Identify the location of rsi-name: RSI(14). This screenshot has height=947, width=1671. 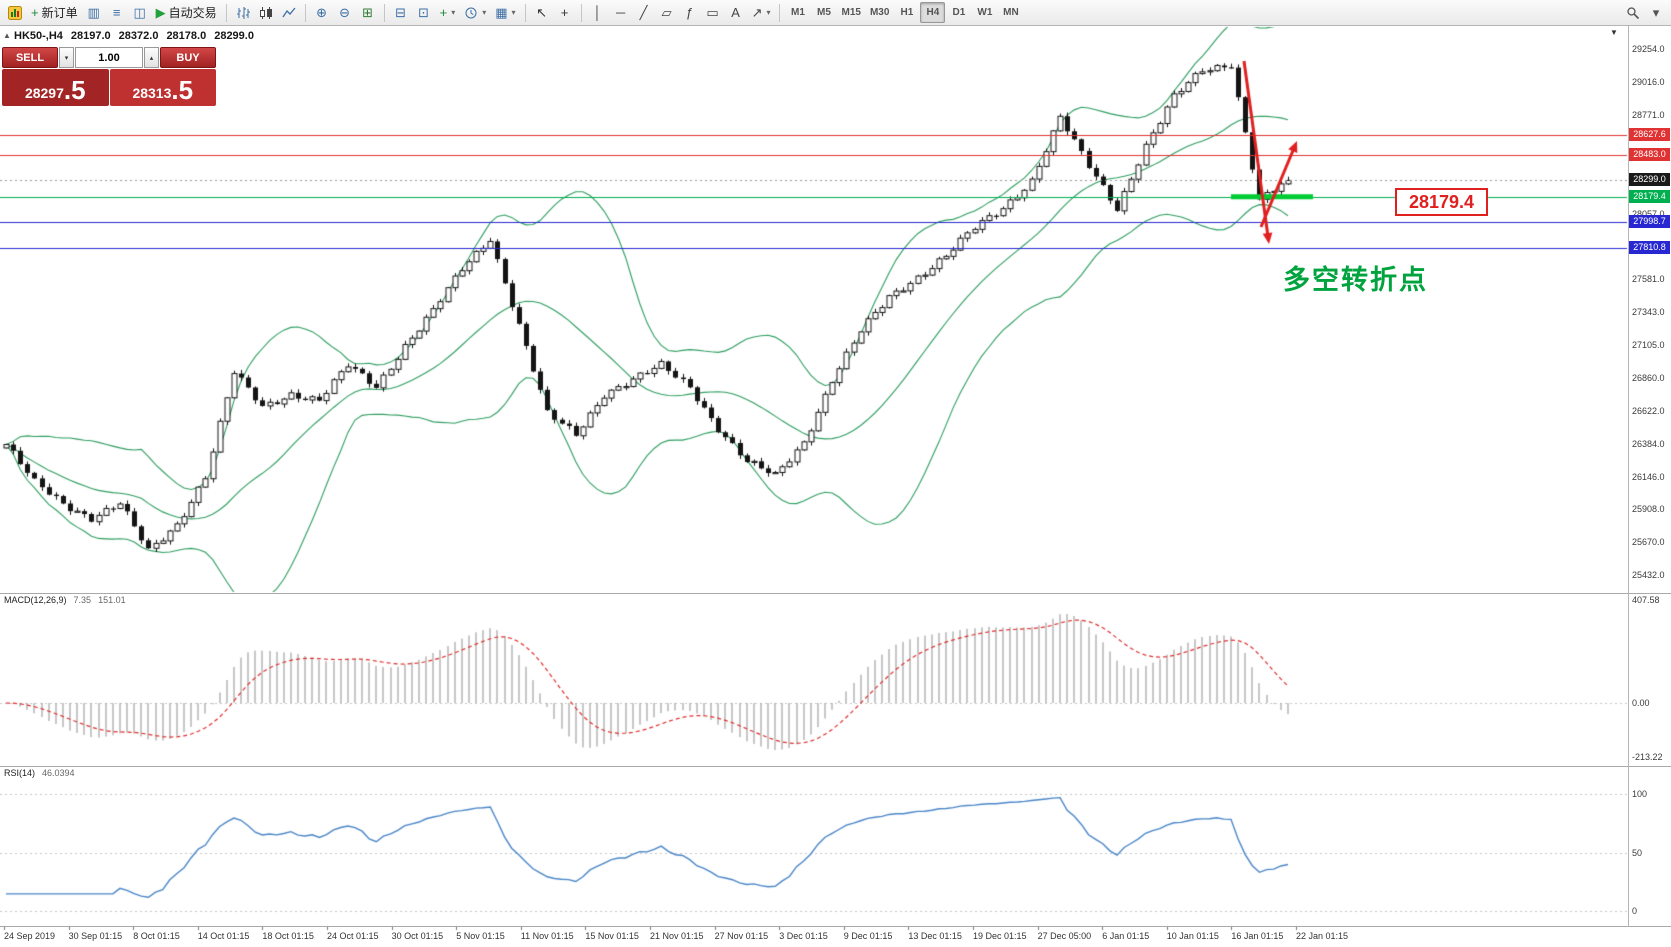
(20, 773).